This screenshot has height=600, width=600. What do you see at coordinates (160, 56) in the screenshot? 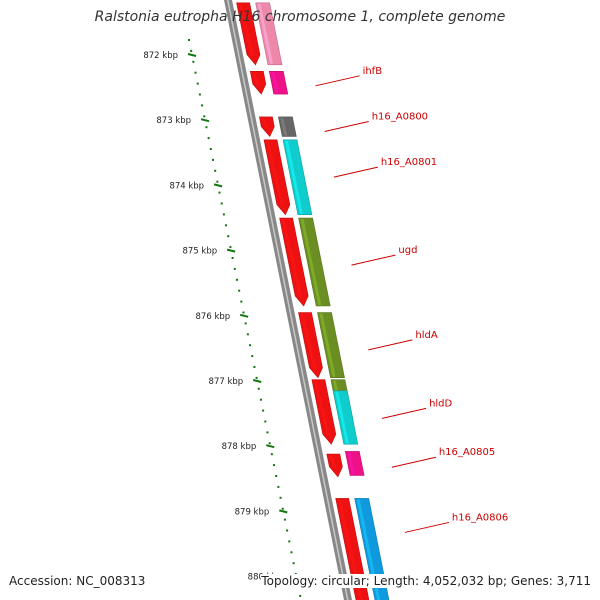
I see `kbp-tick-label: 872 kbp` at bounding box center [160, 56].